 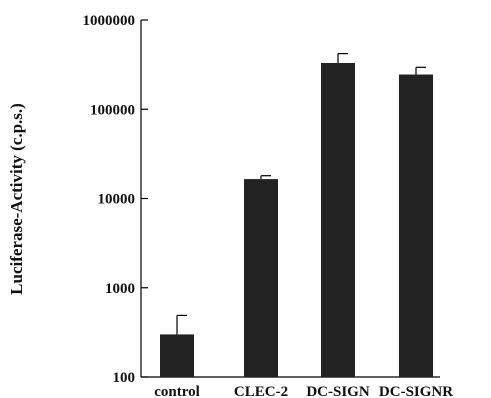 I want to click on x-tick-label: CLEC-2, so click(x=261, y=391).